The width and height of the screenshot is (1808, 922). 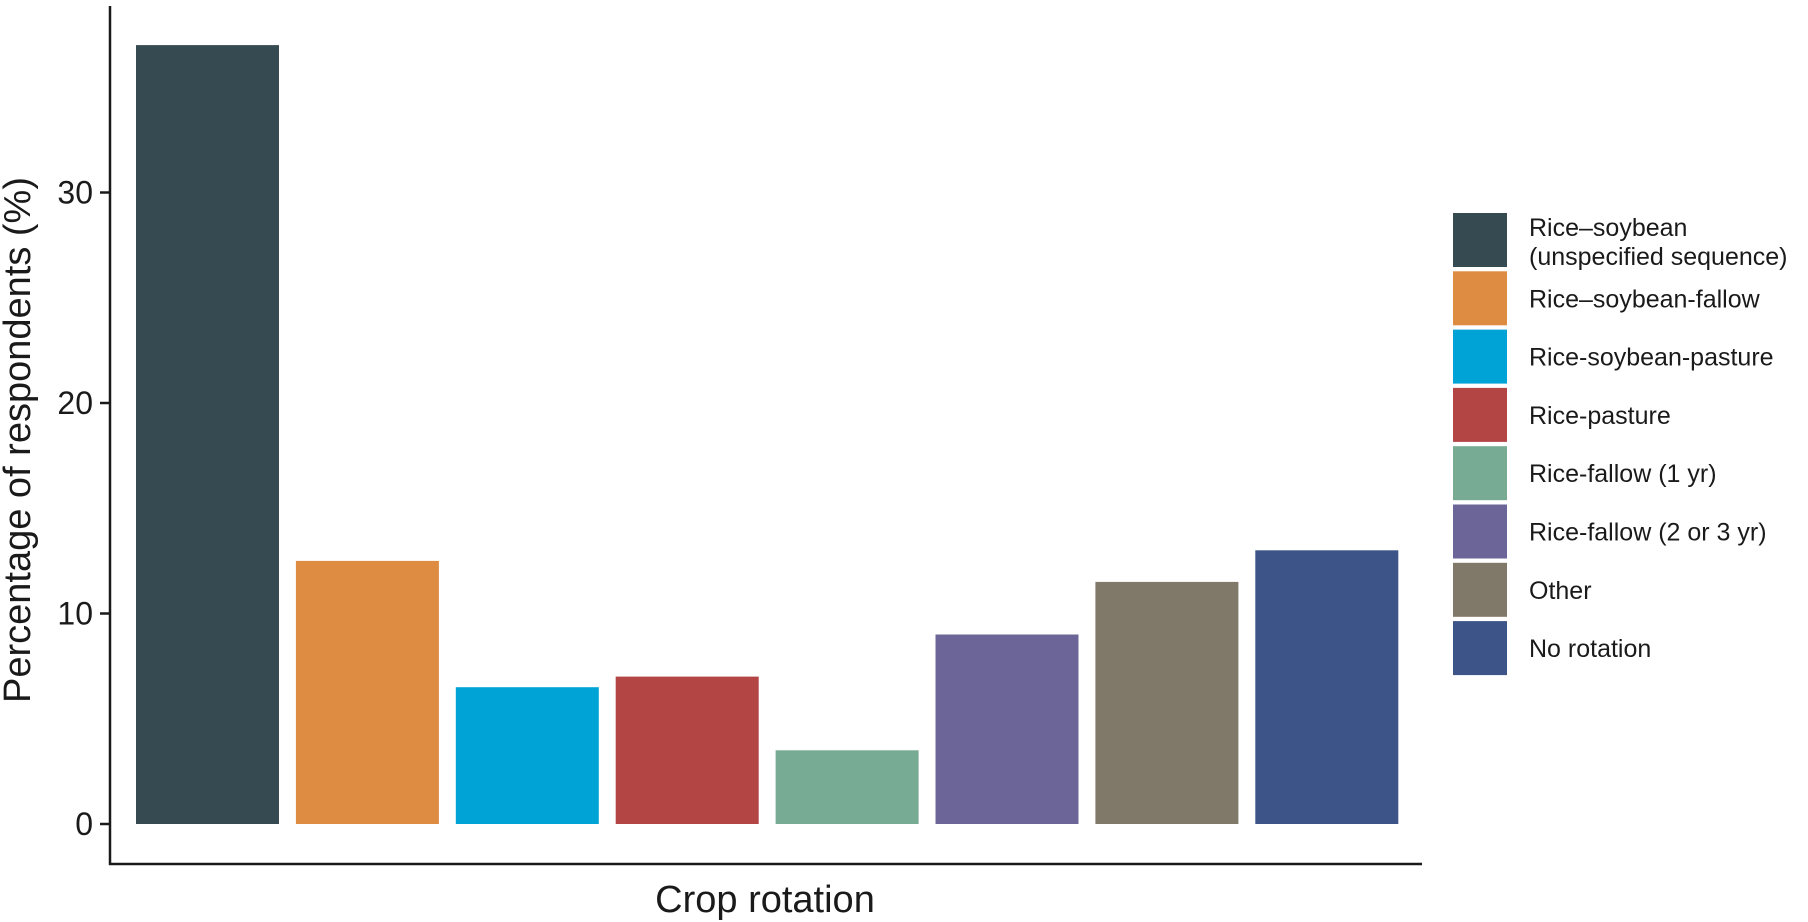 I want to click on legend-label-6: Rice-fallow (2 or 3 yr), so click(x=1648, y=533).